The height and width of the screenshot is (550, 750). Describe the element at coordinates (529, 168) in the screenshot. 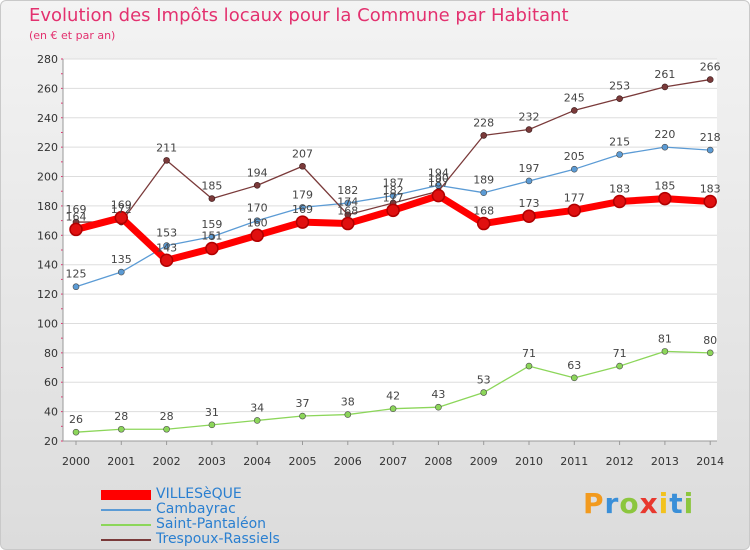

I see `data-label: 197` at that location.